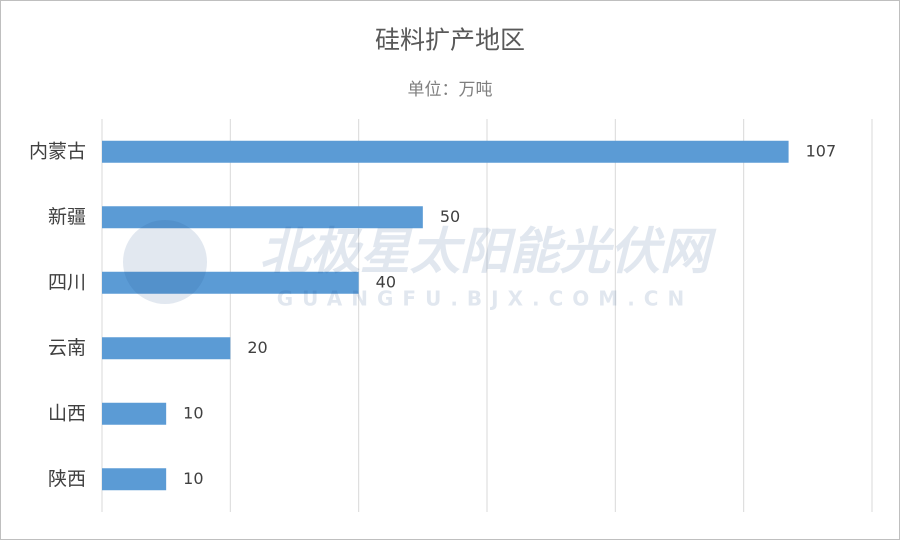 This screenshot has width=900, height=540. Describe the element at coordinates (57, 151) in the screenshot. I see `y-tick-label: 内蒙古` at that location.